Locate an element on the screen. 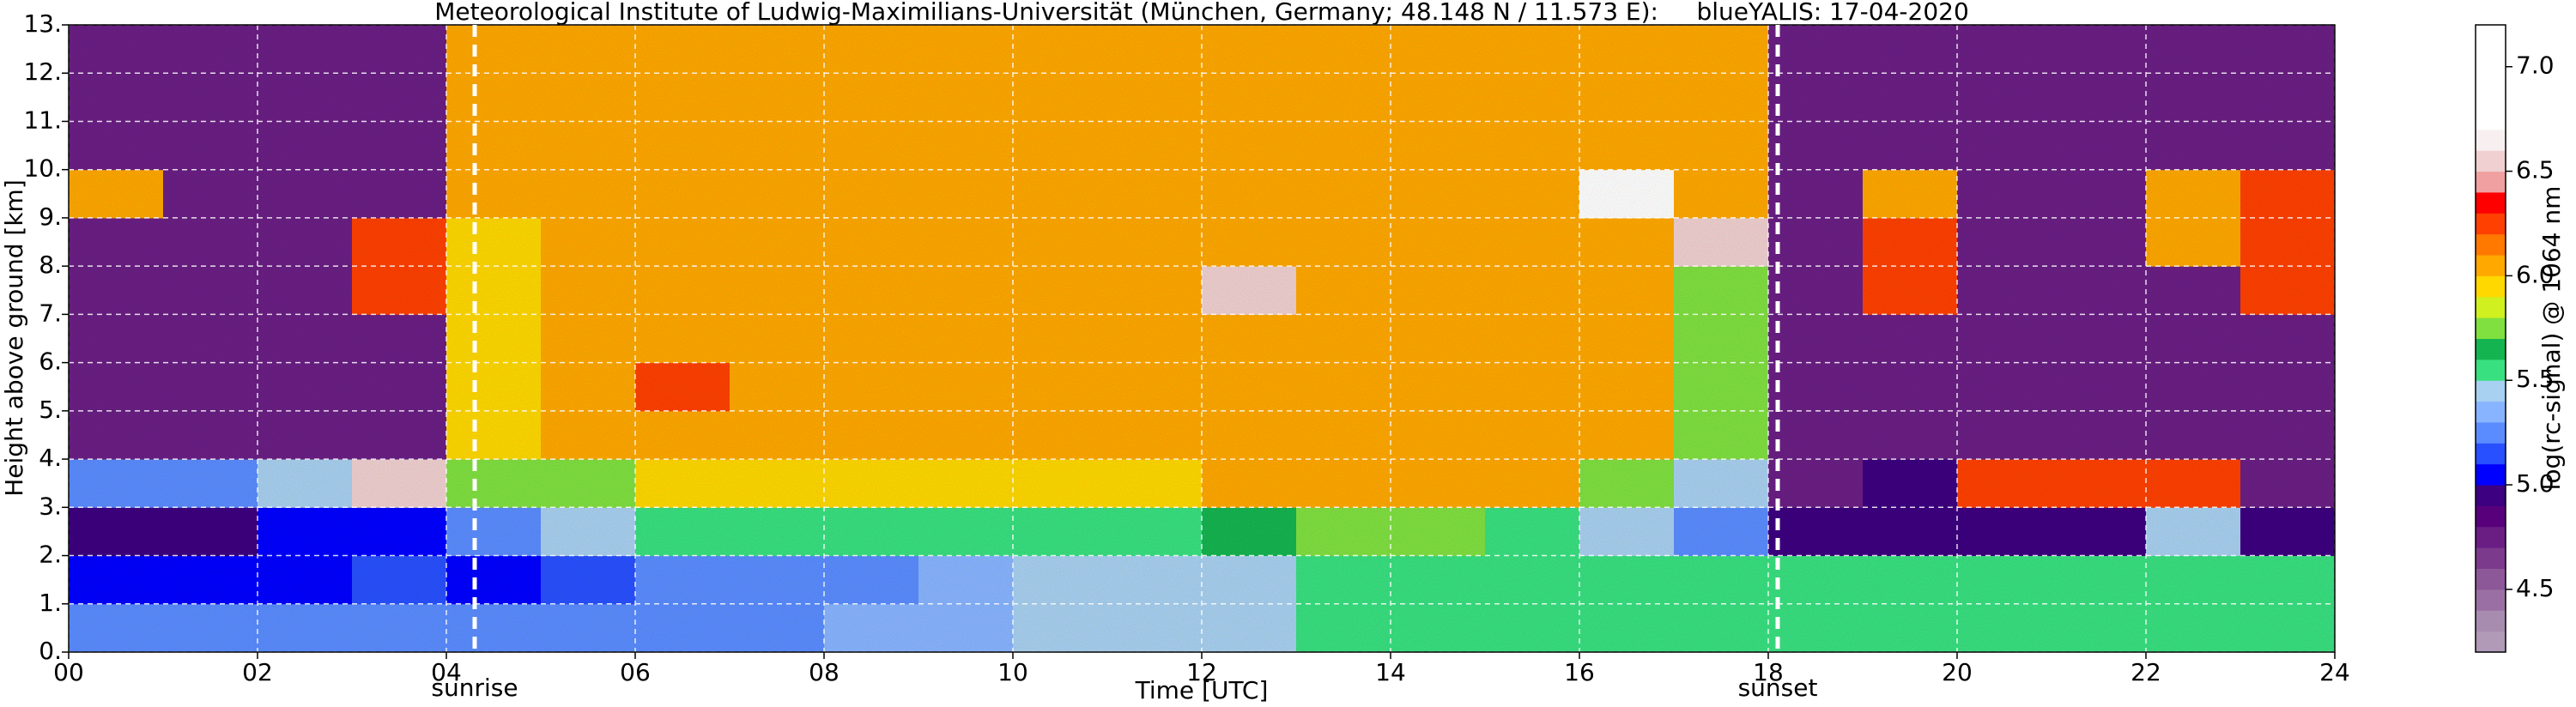 This screenshot has height=707, width=2576. x-tick-label: 18 is located at coordinates (1768, 672).